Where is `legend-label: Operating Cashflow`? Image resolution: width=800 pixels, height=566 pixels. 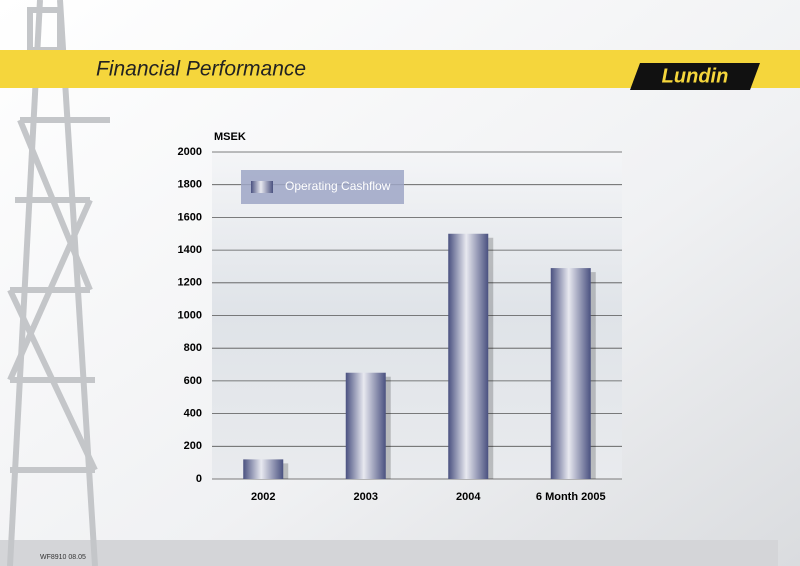 legend-label: Operating Cashflow is located at coordinates (338, 186).